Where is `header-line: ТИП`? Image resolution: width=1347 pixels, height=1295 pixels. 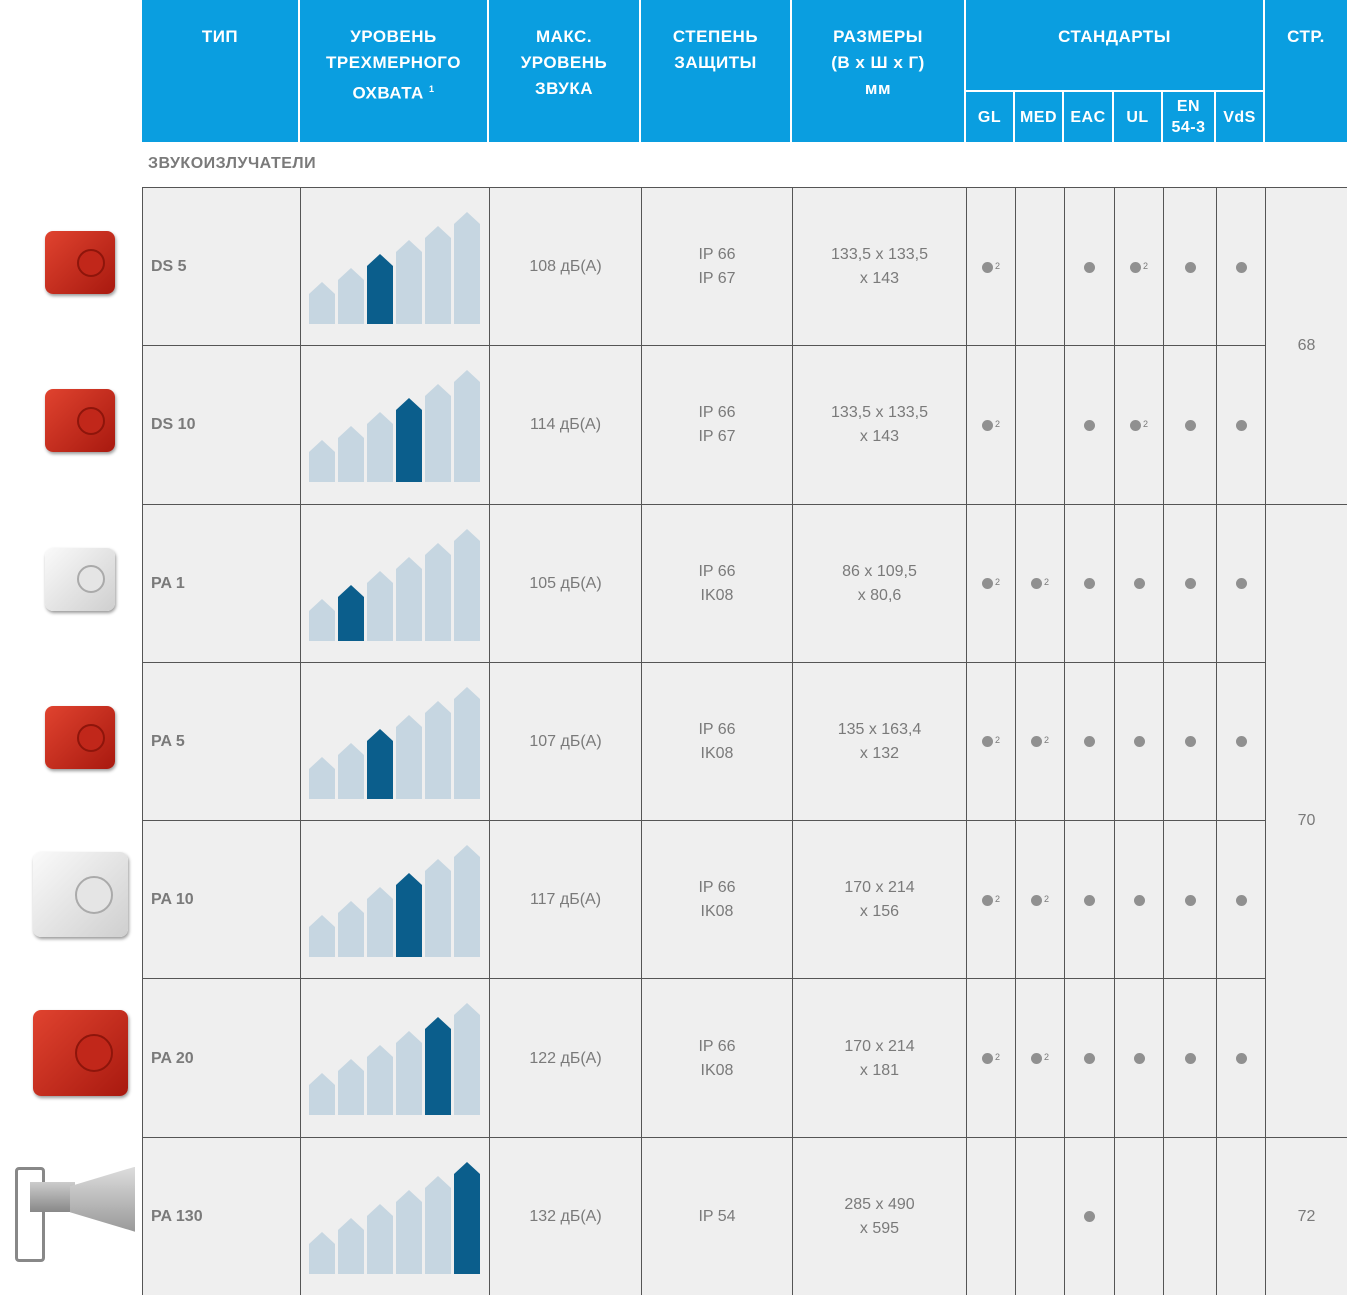 header-line: ТИП is located at coordinates (220, 36).